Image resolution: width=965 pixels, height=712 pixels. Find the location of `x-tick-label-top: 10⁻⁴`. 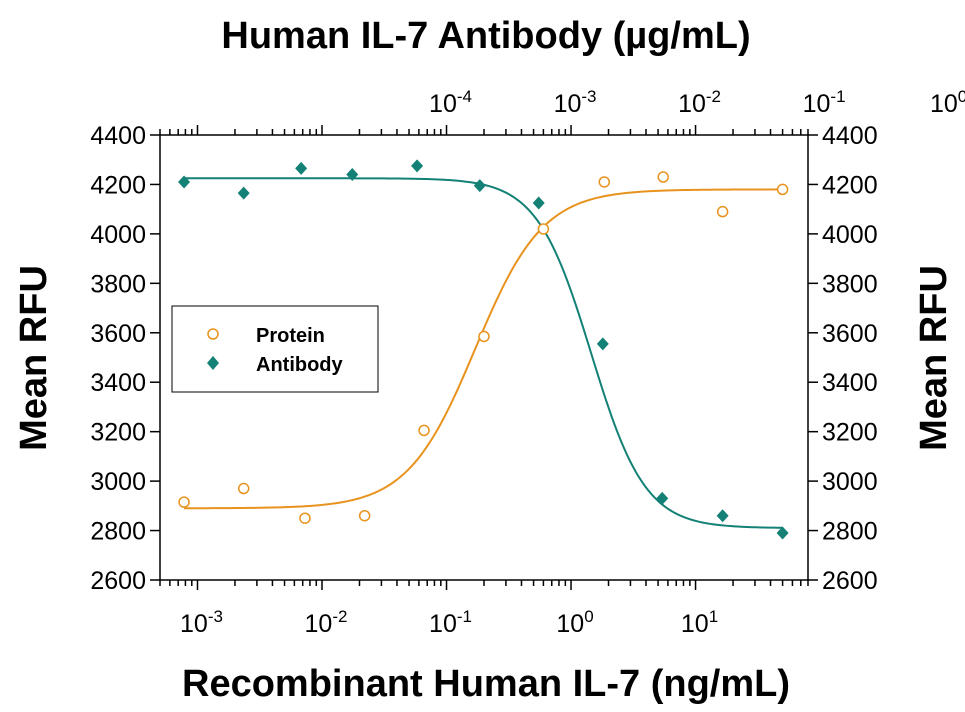

x-tick-label-top: 10⁻⁴ is located at coordinates (450, 102).